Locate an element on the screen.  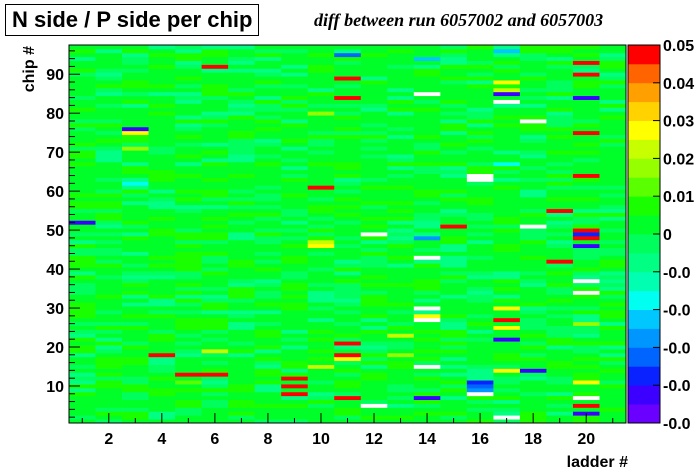
y-tick-label: 10 is located at coordinates (55, 387).